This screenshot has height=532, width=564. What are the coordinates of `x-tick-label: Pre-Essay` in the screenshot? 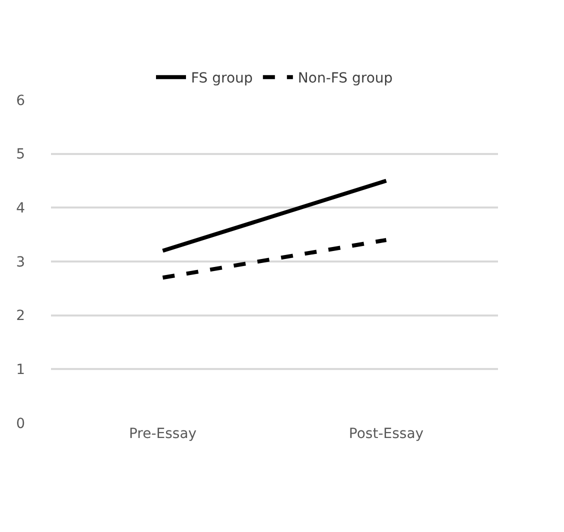 It's located at (162, 434).